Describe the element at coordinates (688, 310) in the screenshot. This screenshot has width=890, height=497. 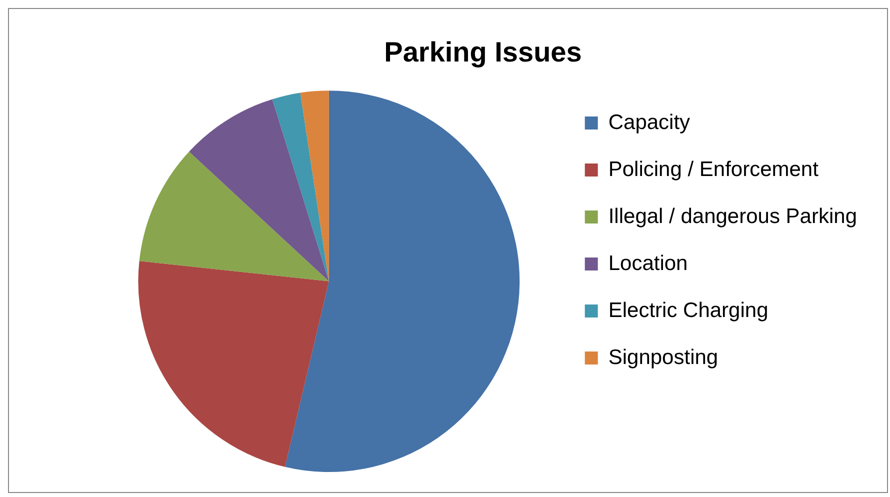
I see `legend-label: Electric Charging` at that location.